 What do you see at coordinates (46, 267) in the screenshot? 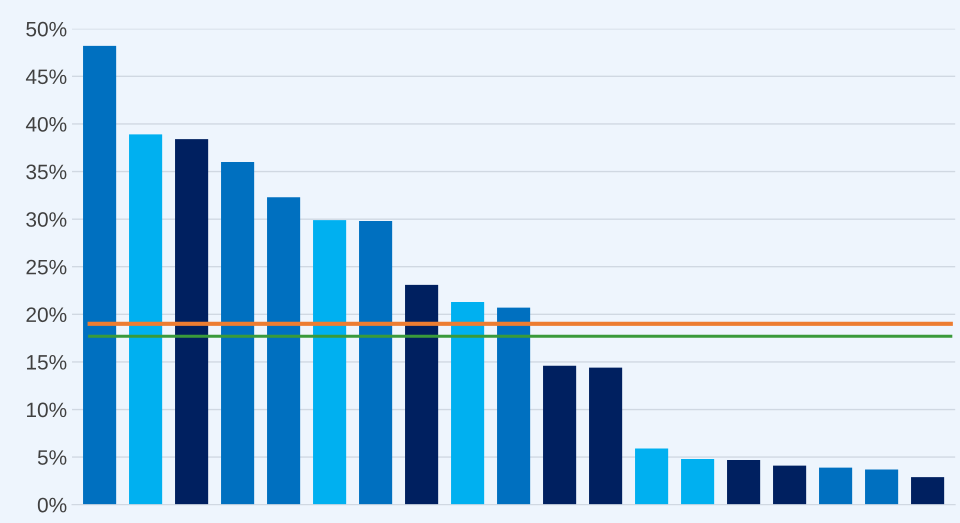
I see `y-tick-label: 25%` at bounding box center [46, 267].